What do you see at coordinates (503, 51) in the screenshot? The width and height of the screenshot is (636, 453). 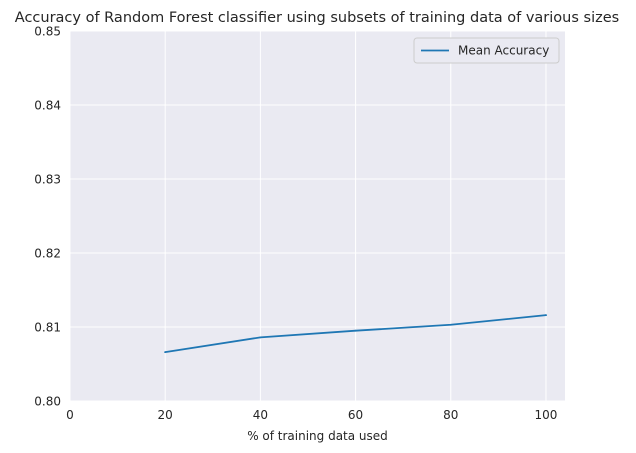 I see `legend-label-mean-accuracy: Mean Accuracy` at bounding box center [503, 51].